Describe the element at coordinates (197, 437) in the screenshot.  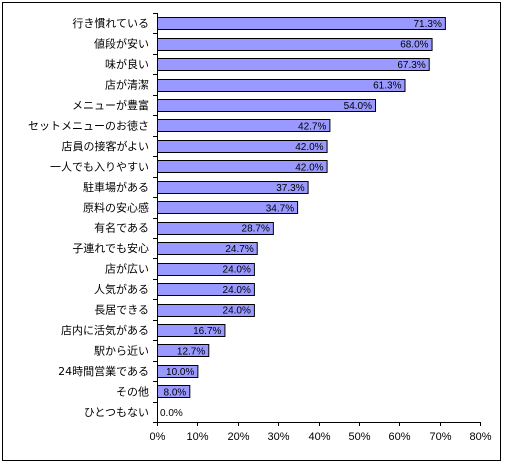
I see `x-tick-label: 10%` at that location.